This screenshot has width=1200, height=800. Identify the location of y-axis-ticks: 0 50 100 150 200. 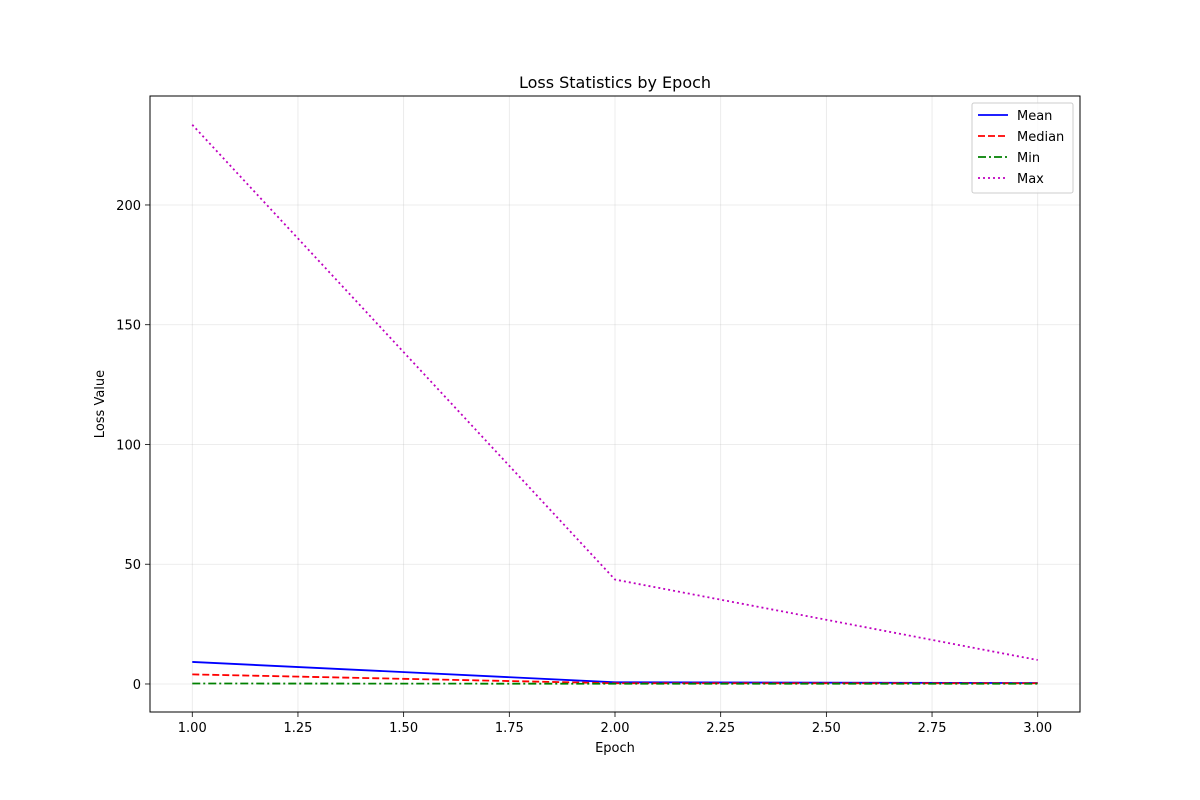
(133, 446).